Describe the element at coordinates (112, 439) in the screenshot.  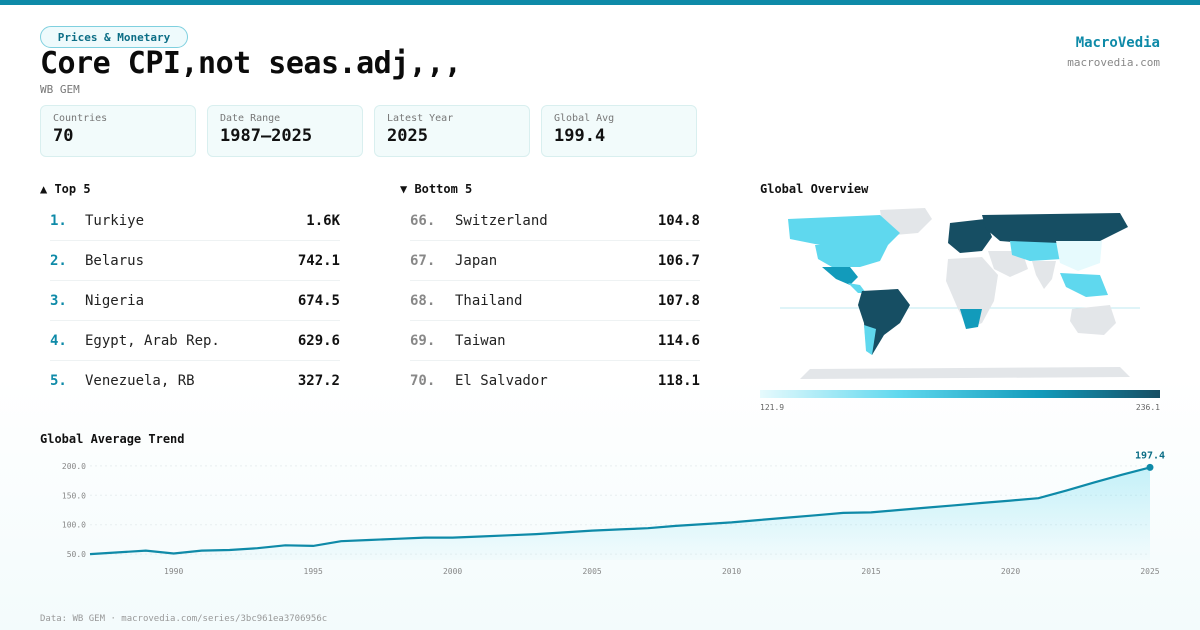
I see `trend-chart-title: Global Average Trend` at that location.